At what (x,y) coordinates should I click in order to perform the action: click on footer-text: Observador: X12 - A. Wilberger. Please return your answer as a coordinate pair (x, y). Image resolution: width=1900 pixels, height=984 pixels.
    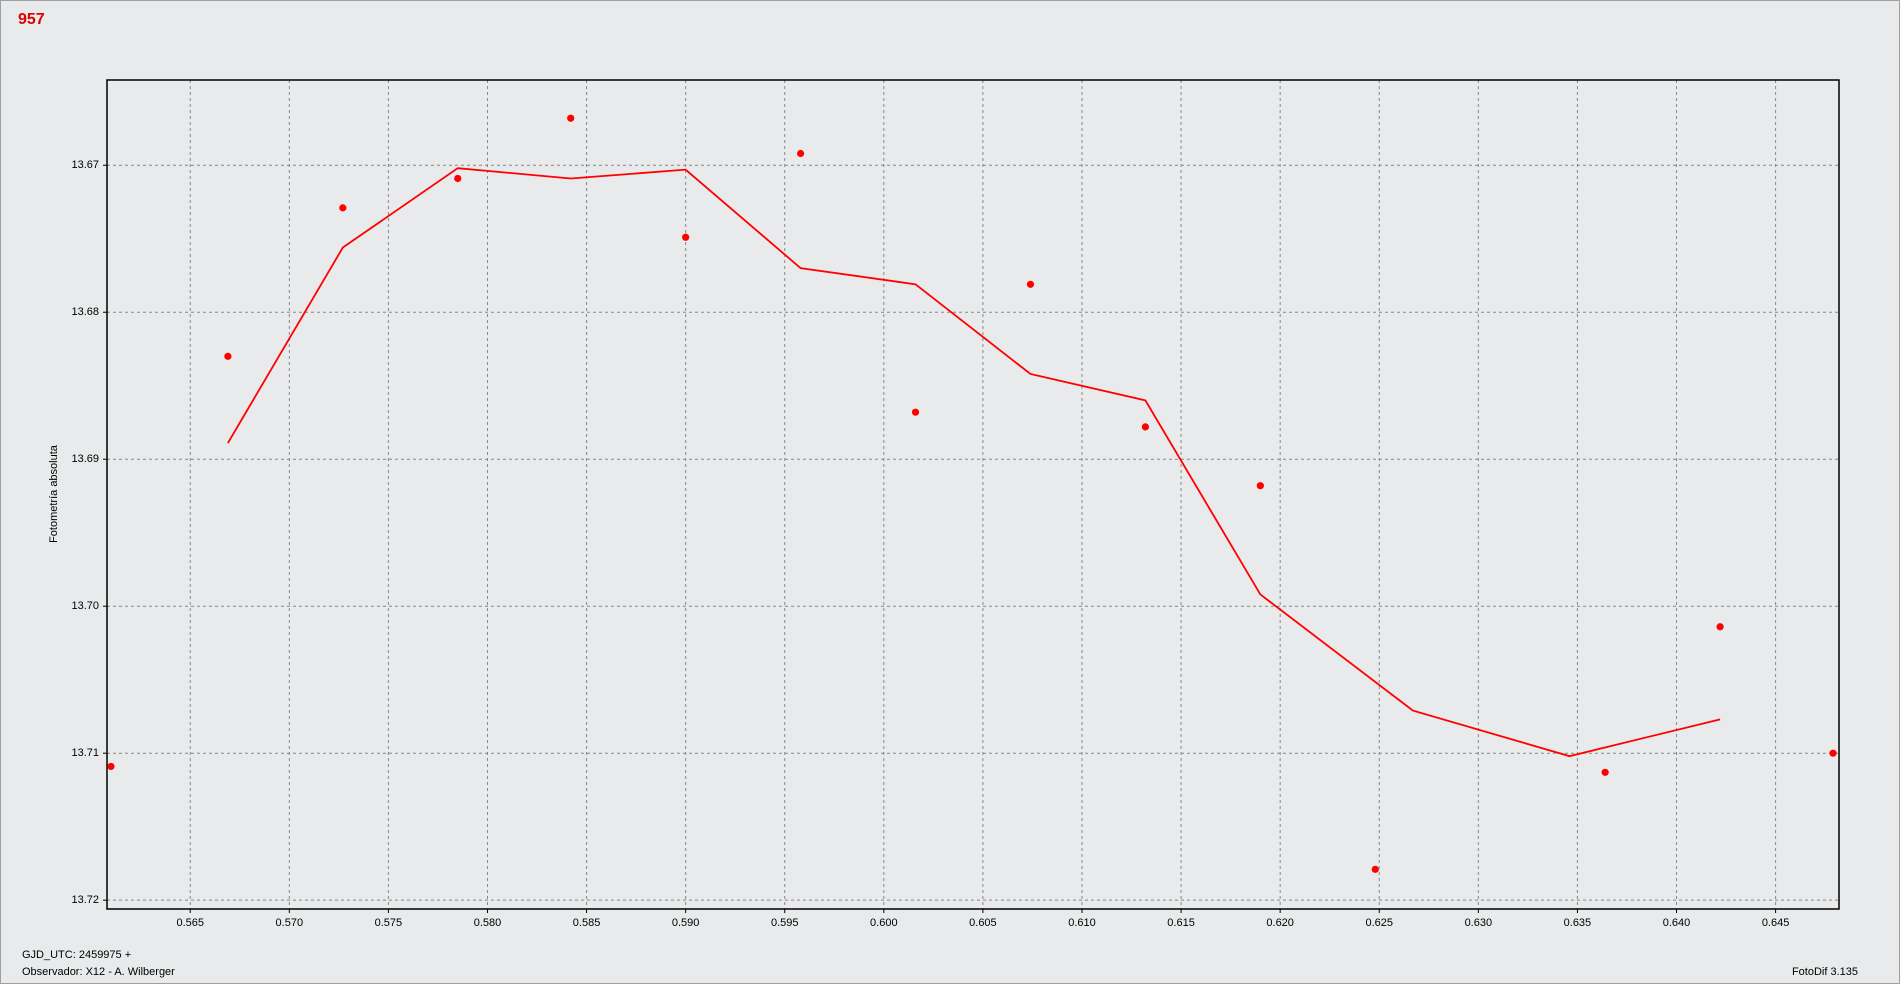
    Looking at the image, I should click on (98, 972).